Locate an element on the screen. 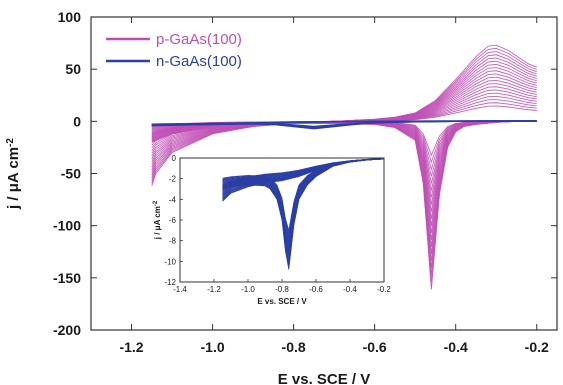 The image size is (563, 385). inset-x-tick-label: -1.4 is located at coordinates (180, 289).